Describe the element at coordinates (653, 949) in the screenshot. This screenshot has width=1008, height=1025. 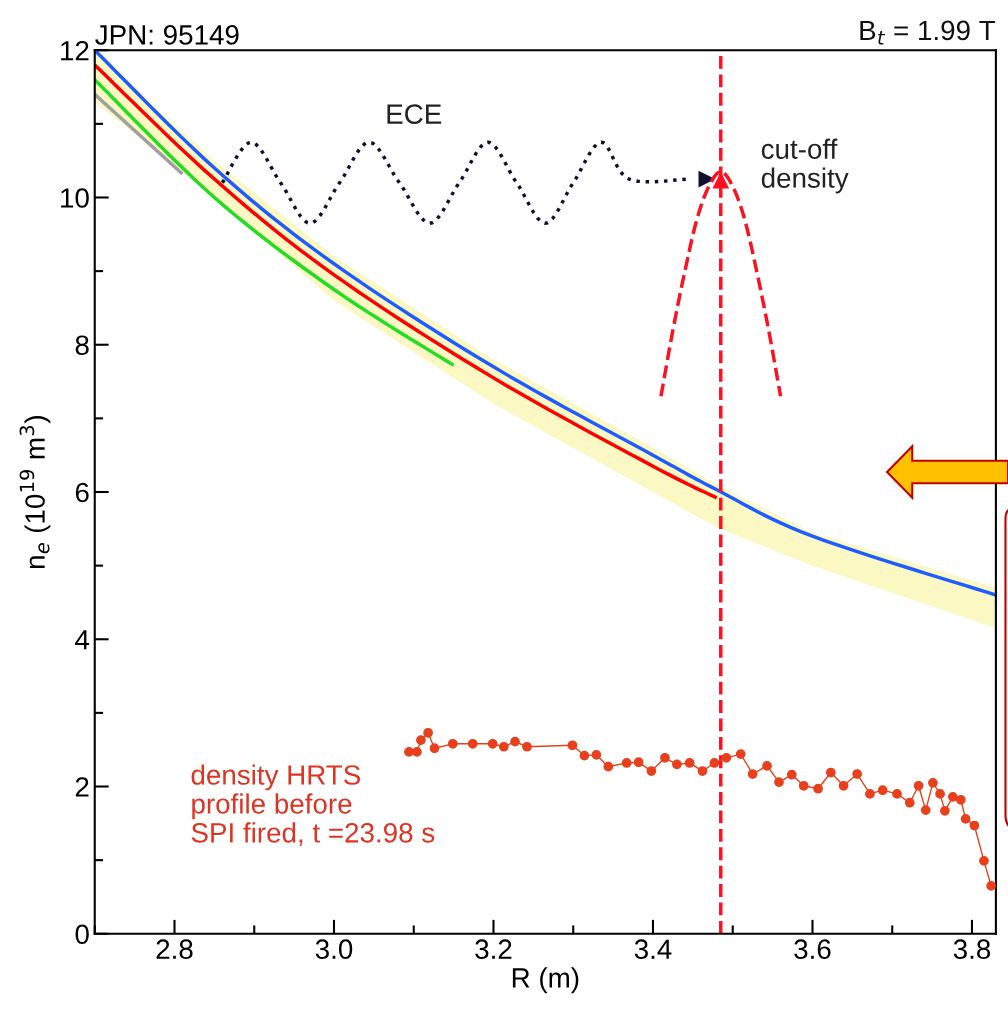
I see `x-tick-label: 3.4` at that location.